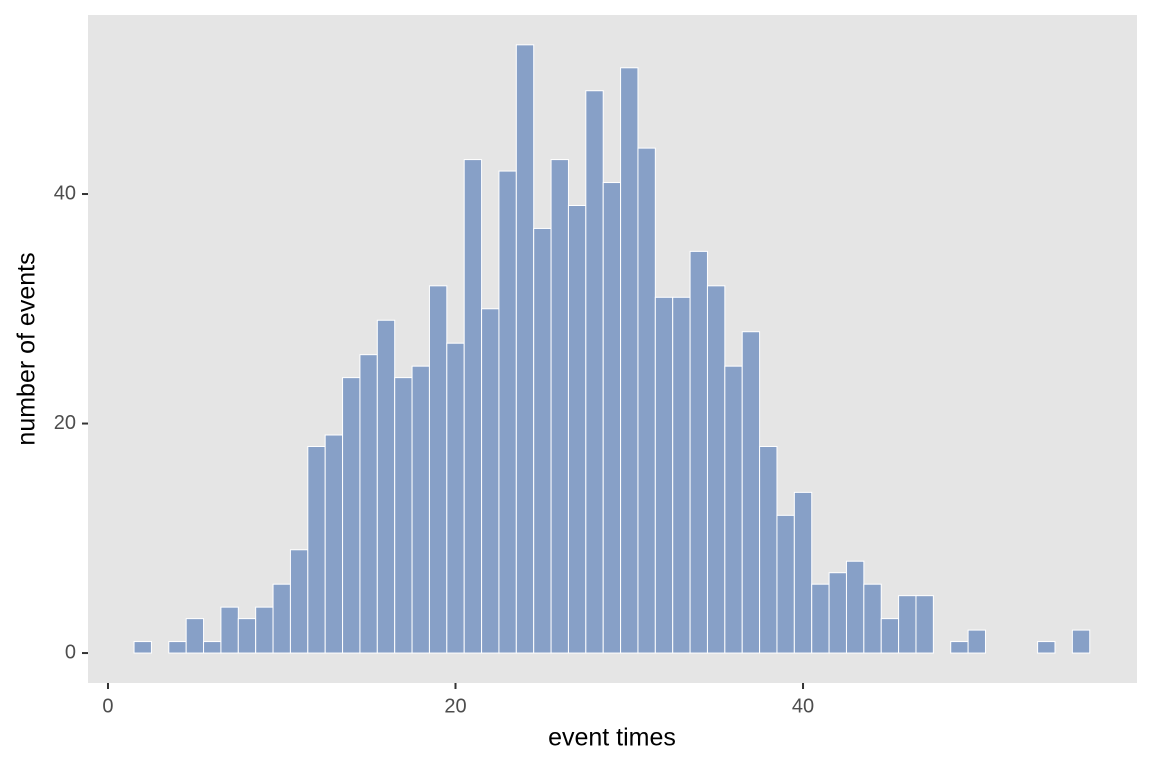 The height and width of the screenshot is (768, 1152). Describe the element at coordinates (107, 706) in the screenshot. I see `x-tick-label: 0` at that location.